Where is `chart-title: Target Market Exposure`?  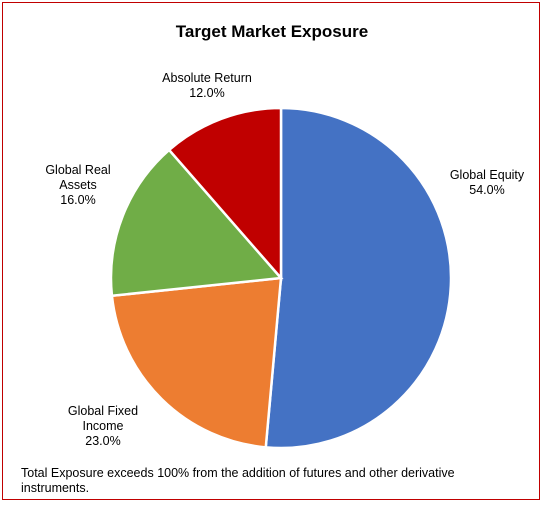 chart-title: Target Market Exposure is located at coordinates (272, 31).